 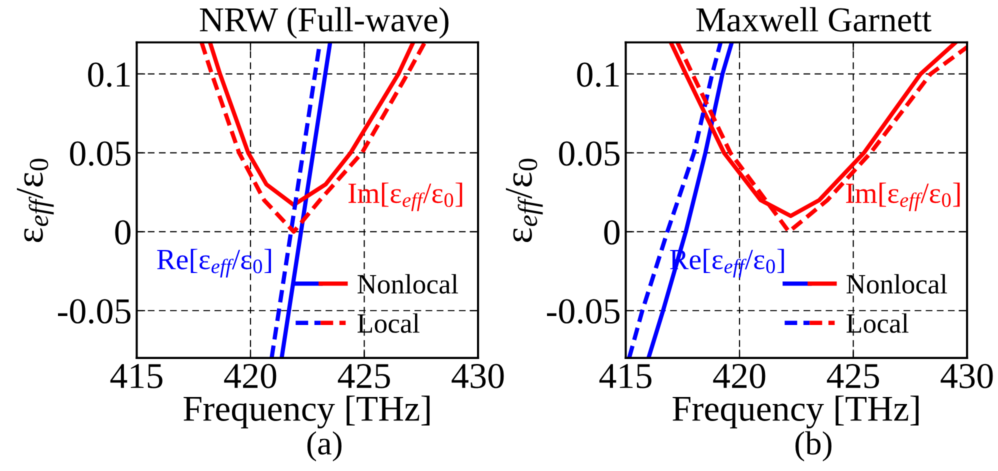 What do you see at coordinates (214, 263) in the screenshot?
I see `annotation: Re[ε$_{eff}$/ε$_{0}$]` at bounding box center [214, 263].